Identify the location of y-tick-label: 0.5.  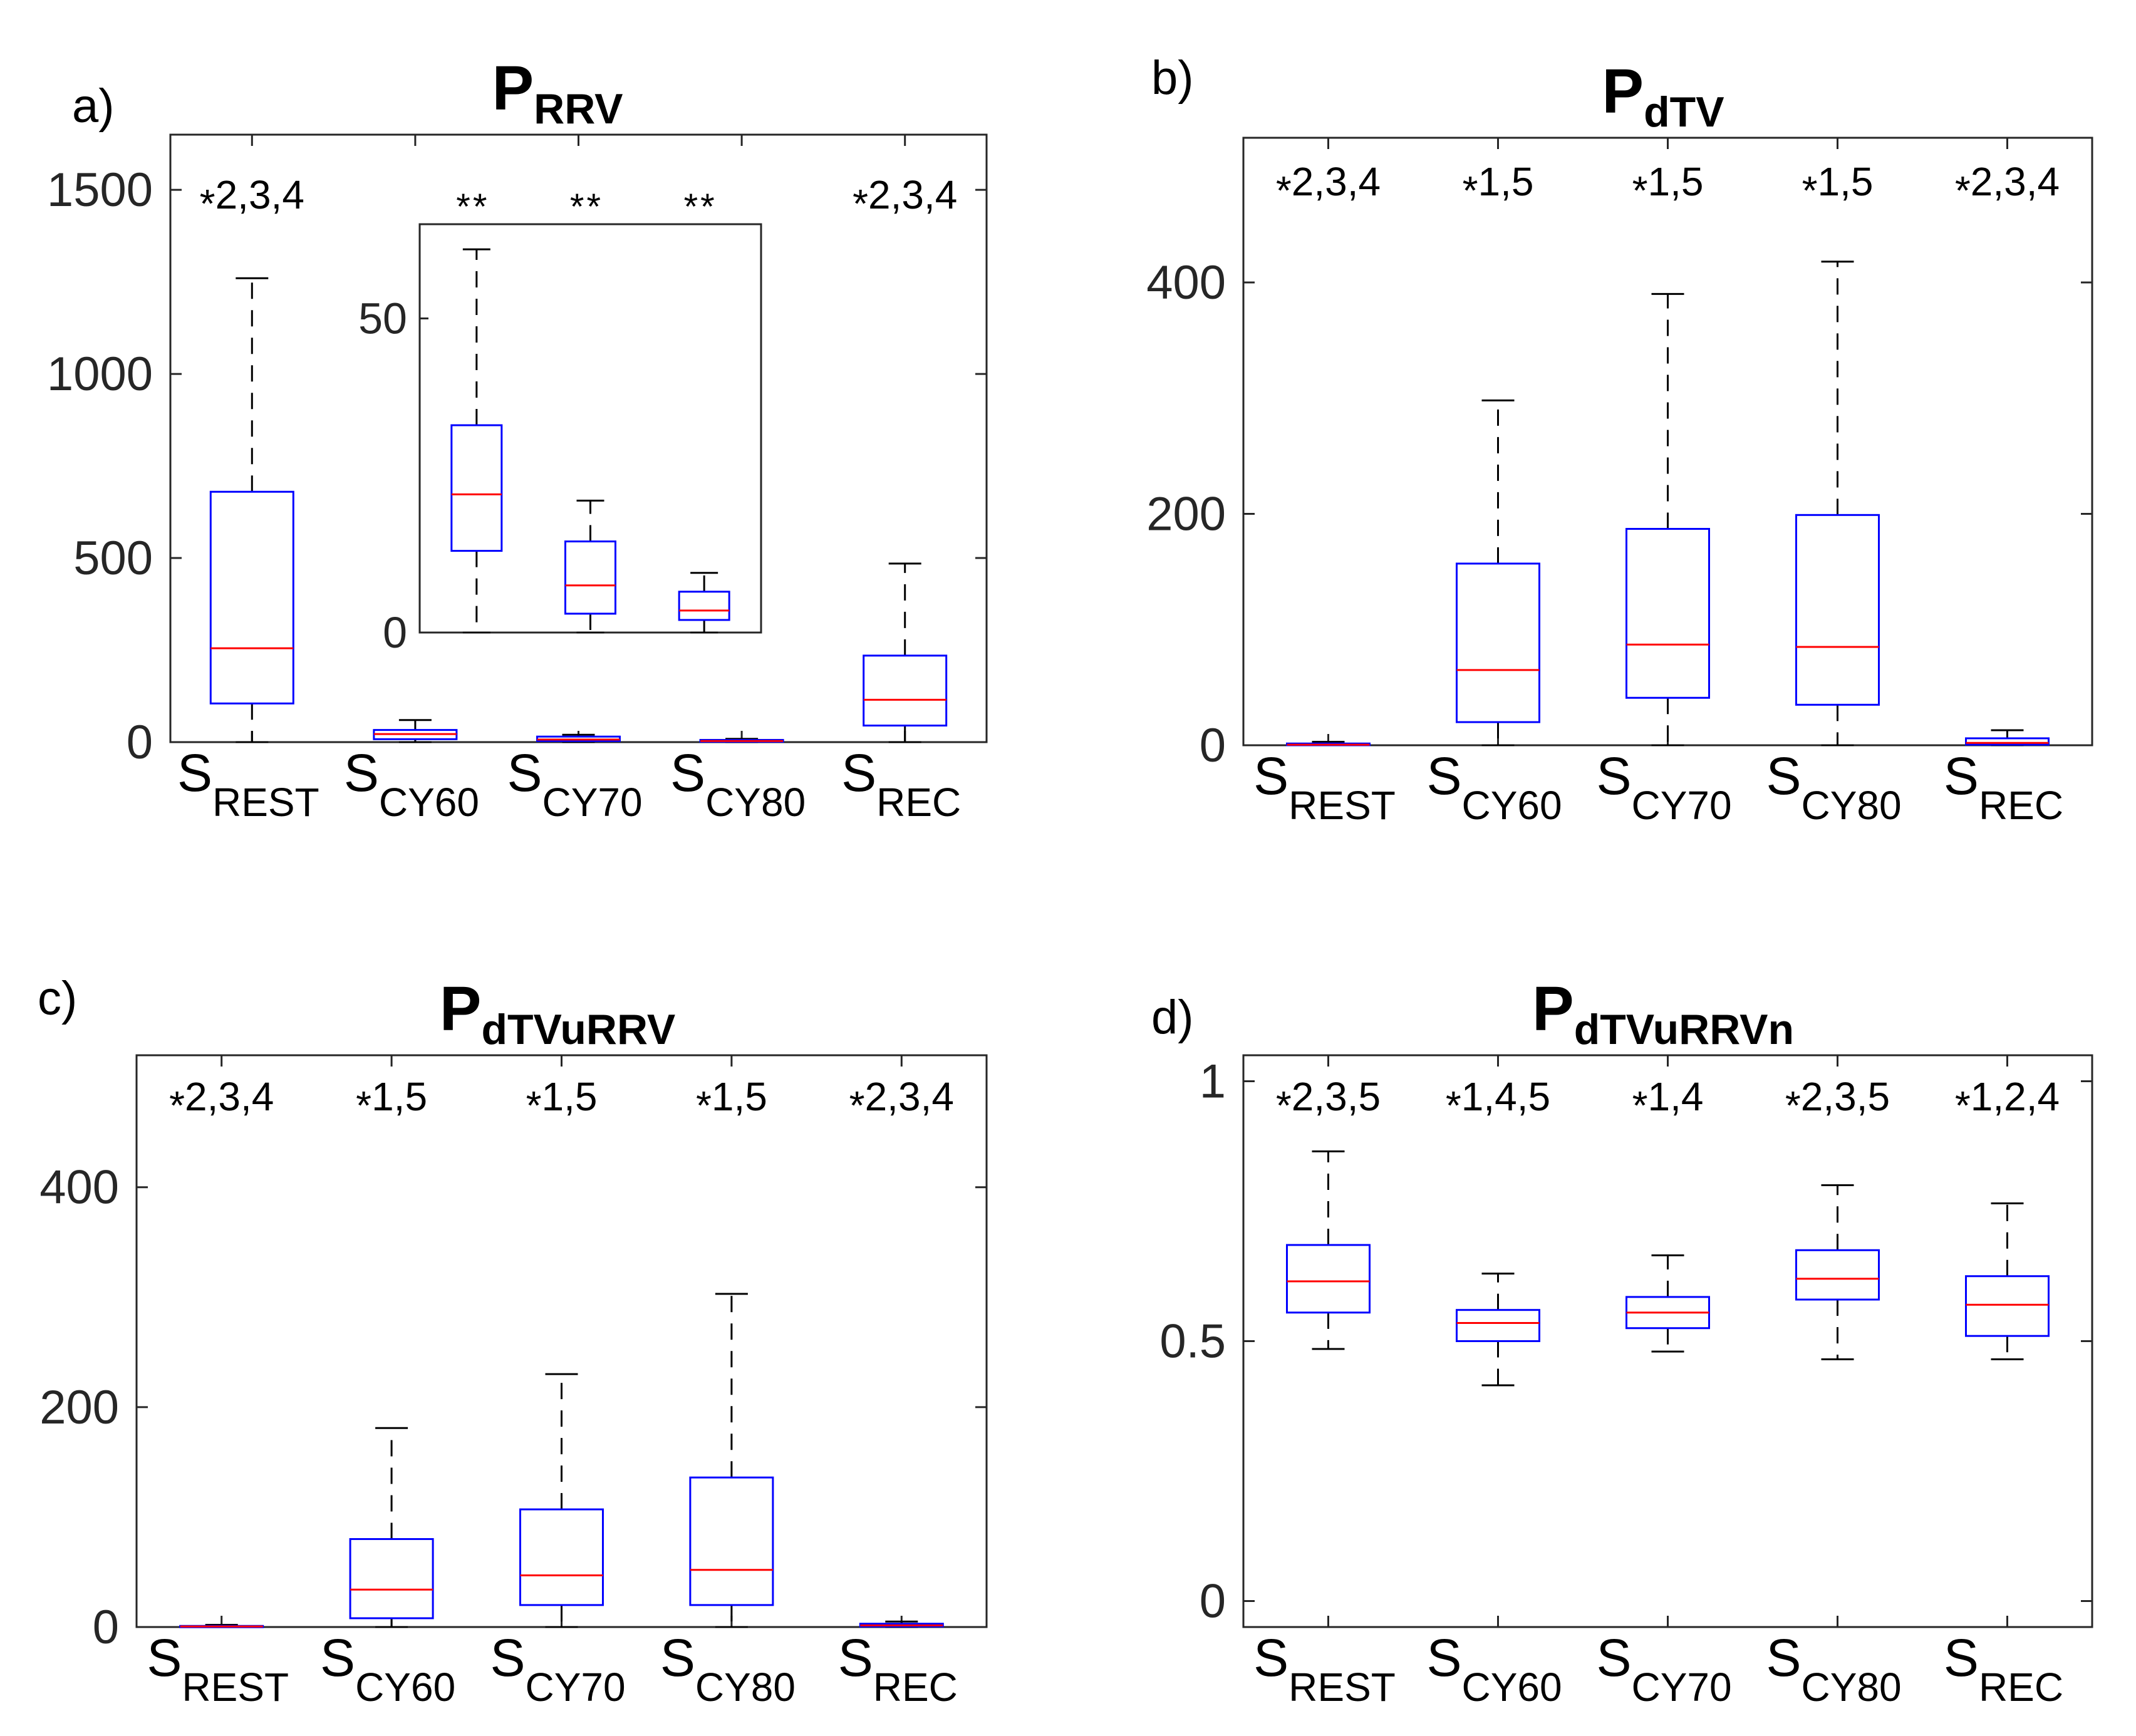
(1192, 1341).